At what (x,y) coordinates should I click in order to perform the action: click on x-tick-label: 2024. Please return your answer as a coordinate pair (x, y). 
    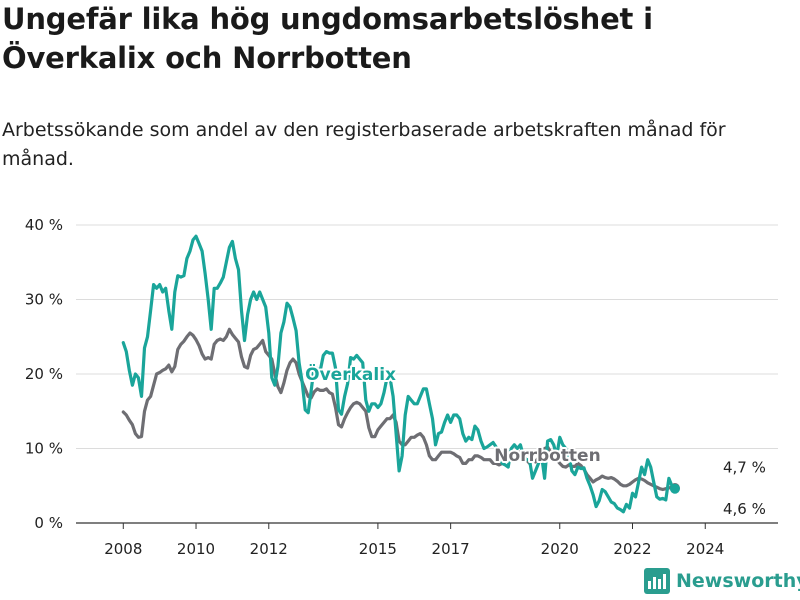
    Looking at the image, I should click on (705, 549).